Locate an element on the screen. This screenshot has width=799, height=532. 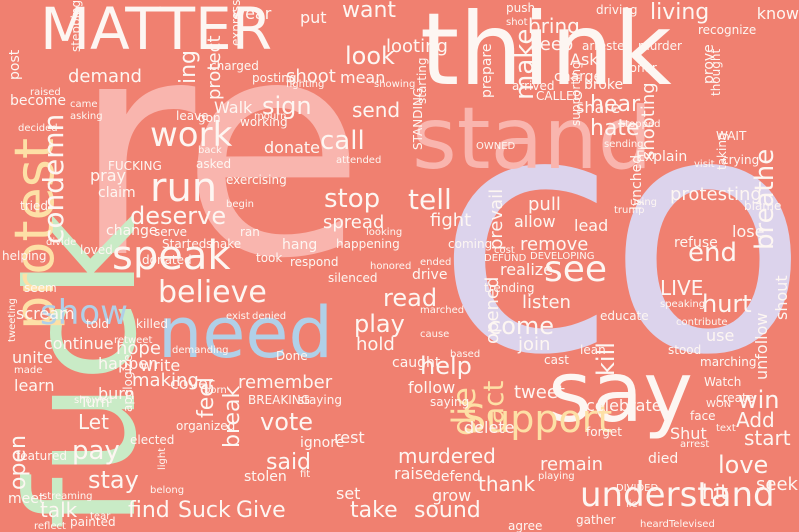
word: saying is located at coordinates (450, 402).